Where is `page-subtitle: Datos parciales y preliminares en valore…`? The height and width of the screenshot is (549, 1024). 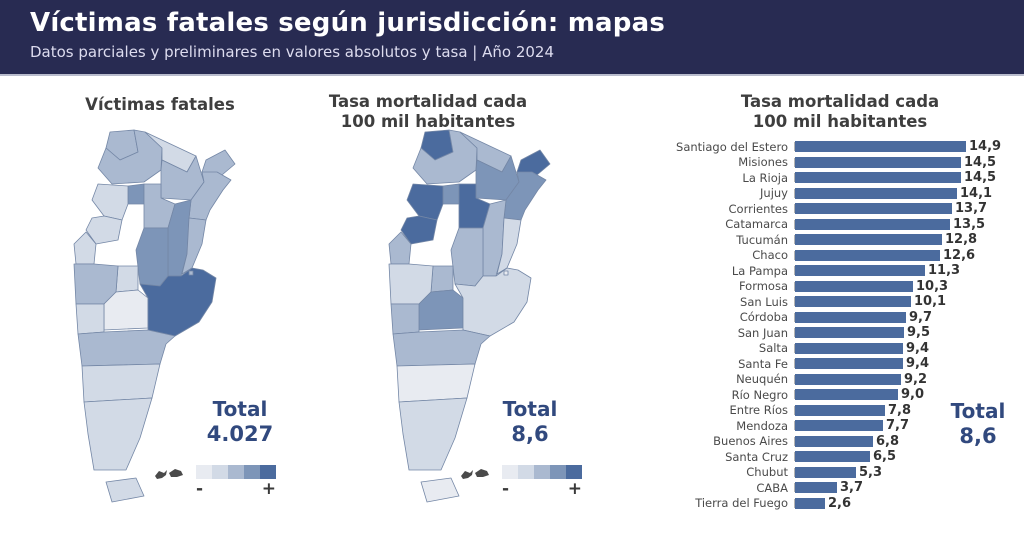
page-subtitle: Datos parciales y preliminares en valore… is located at coordinates (292, 52).